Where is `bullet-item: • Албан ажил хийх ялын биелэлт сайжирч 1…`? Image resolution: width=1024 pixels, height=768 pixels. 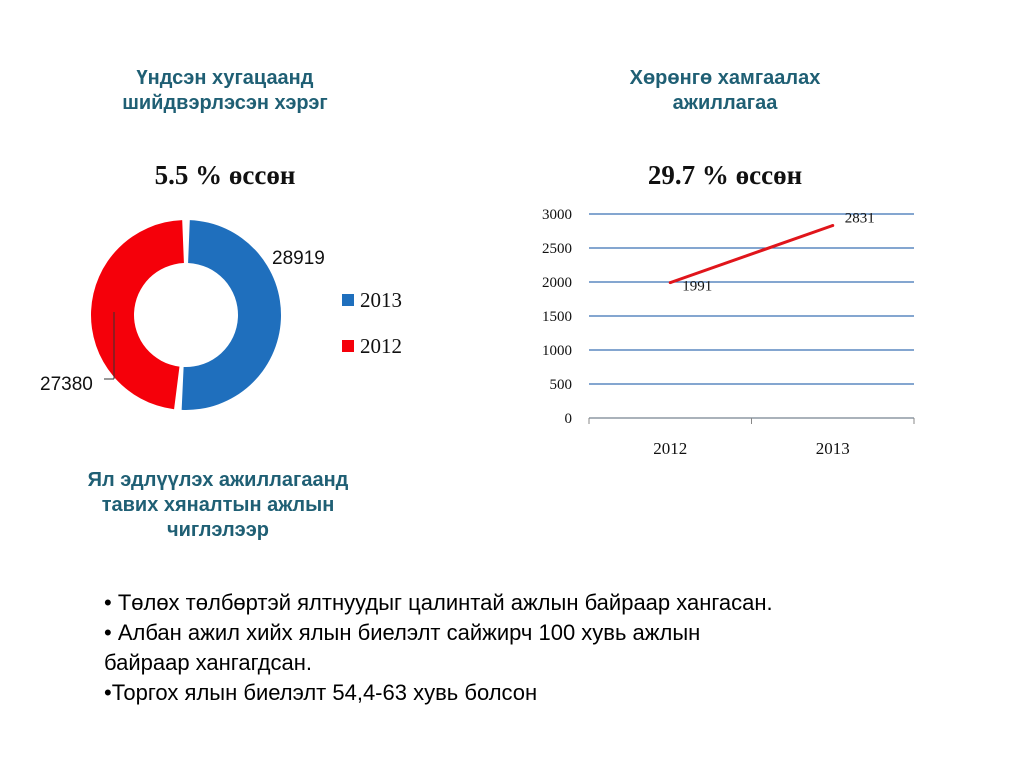 bullet-item: • Албан ажил хийх ялын биелэлт сайжирч 1… is located at coordinates (402, 647).